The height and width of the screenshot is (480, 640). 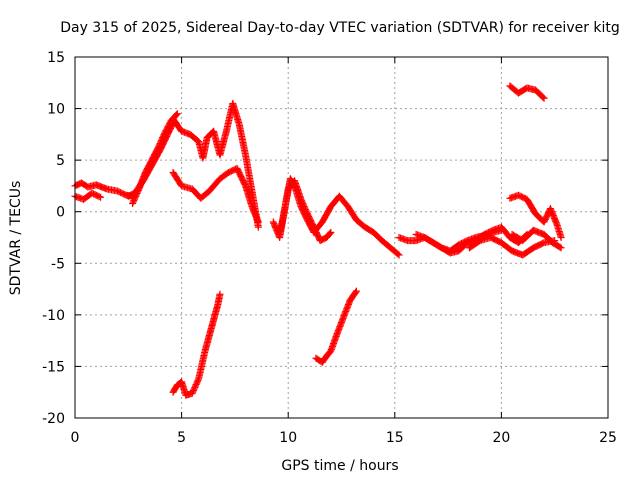 I want to click on x-tick-label: 0, so click(x=75, y=438).